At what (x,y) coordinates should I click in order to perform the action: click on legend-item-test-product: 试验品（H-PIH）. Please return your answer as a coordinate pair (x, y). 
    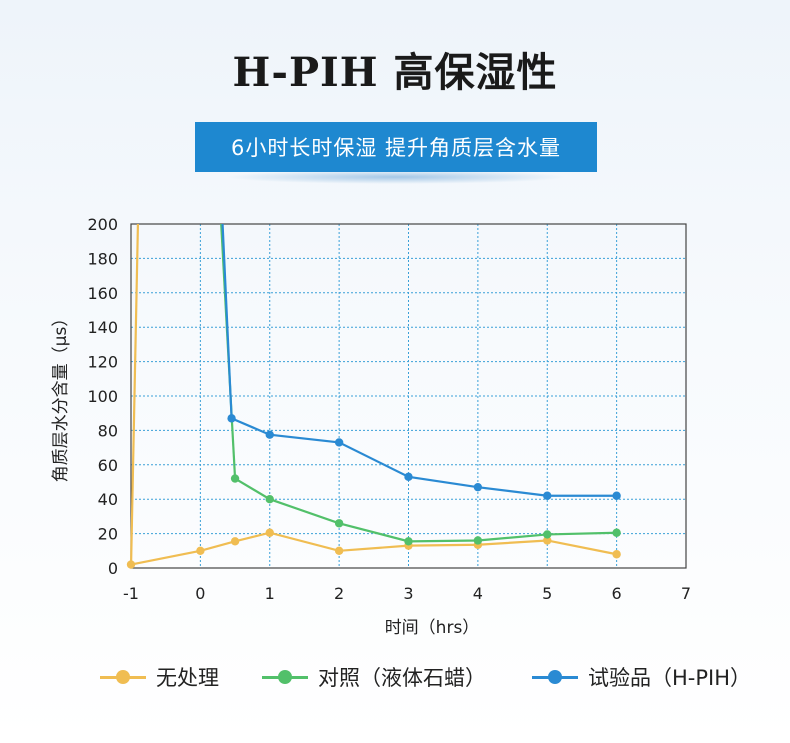
    Looking at the image, I should click on (641, 677).